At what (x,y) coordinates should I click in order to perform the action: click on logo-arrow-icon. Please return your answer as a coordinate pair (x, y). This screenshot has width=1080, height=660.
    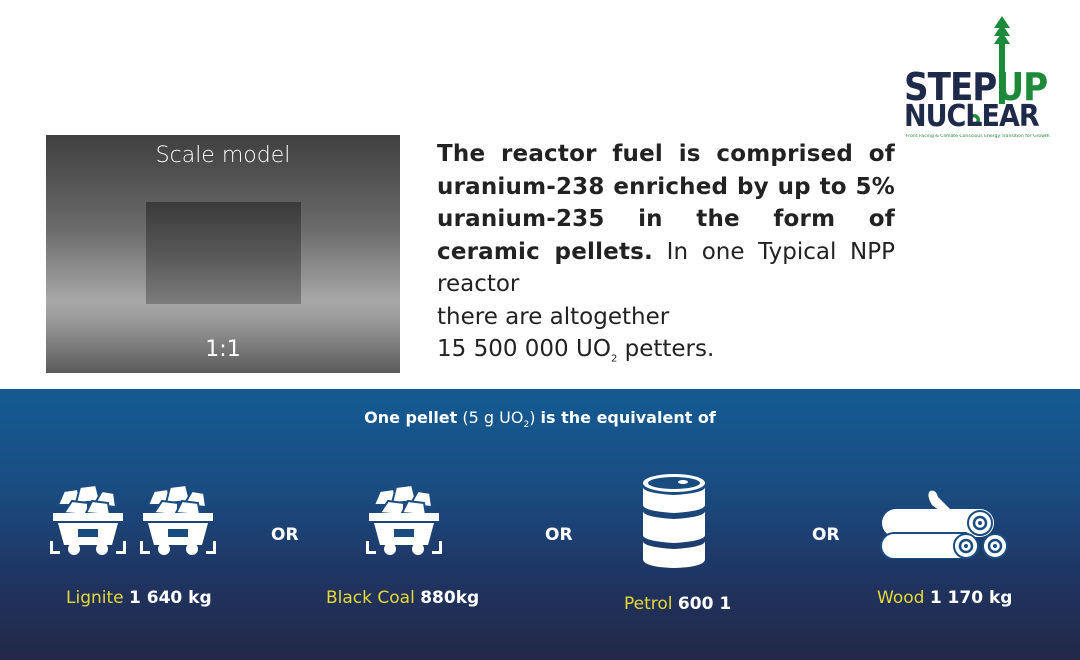
    Looking at the image, I should click on (989, 71).